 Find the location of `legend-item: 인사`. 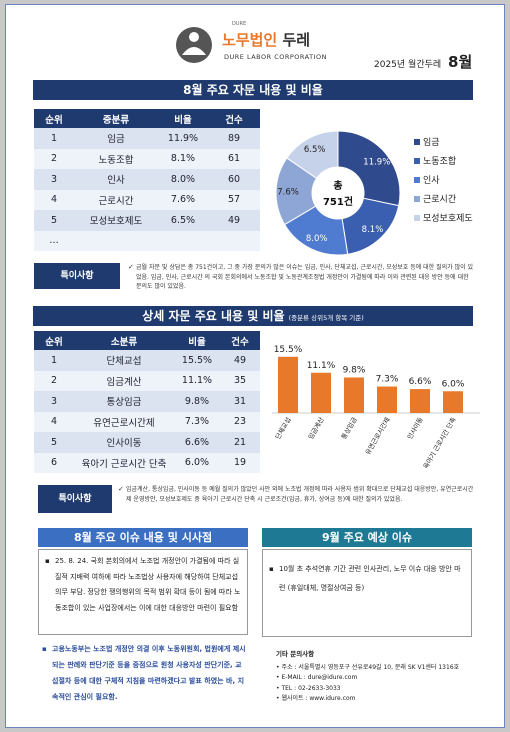

legend-item: 인사 is located at coordinates (427, 179).